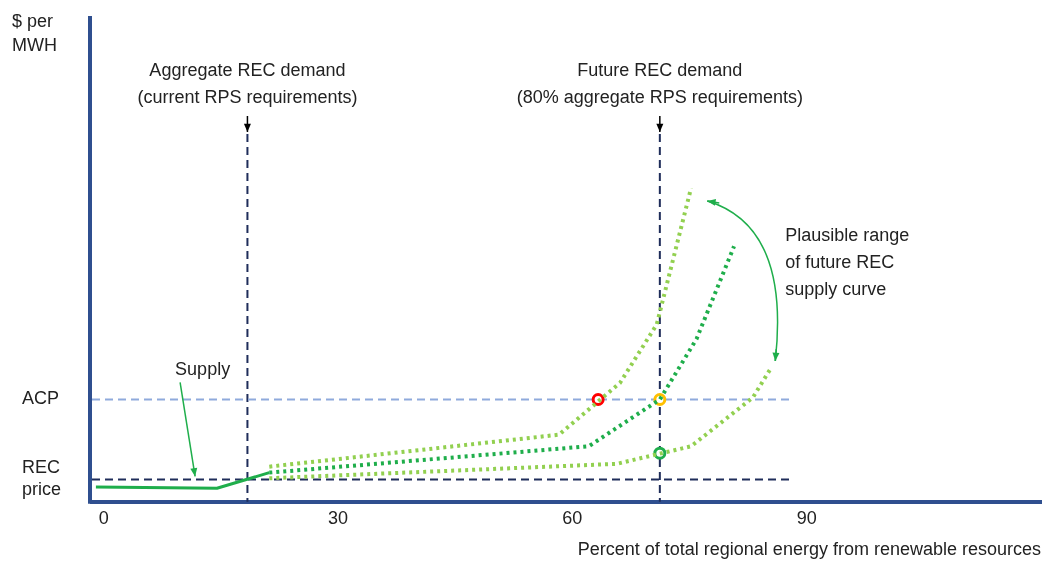 This screenshot has width=1057, height=573. Describe the element at coordinates (338, 517) in the screenshot. I see `x-tick-label: 30` at that location.